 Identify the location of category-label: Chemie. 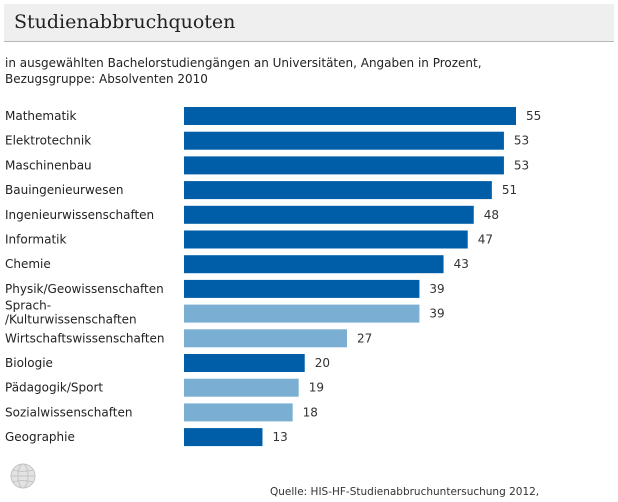
(28, 264).